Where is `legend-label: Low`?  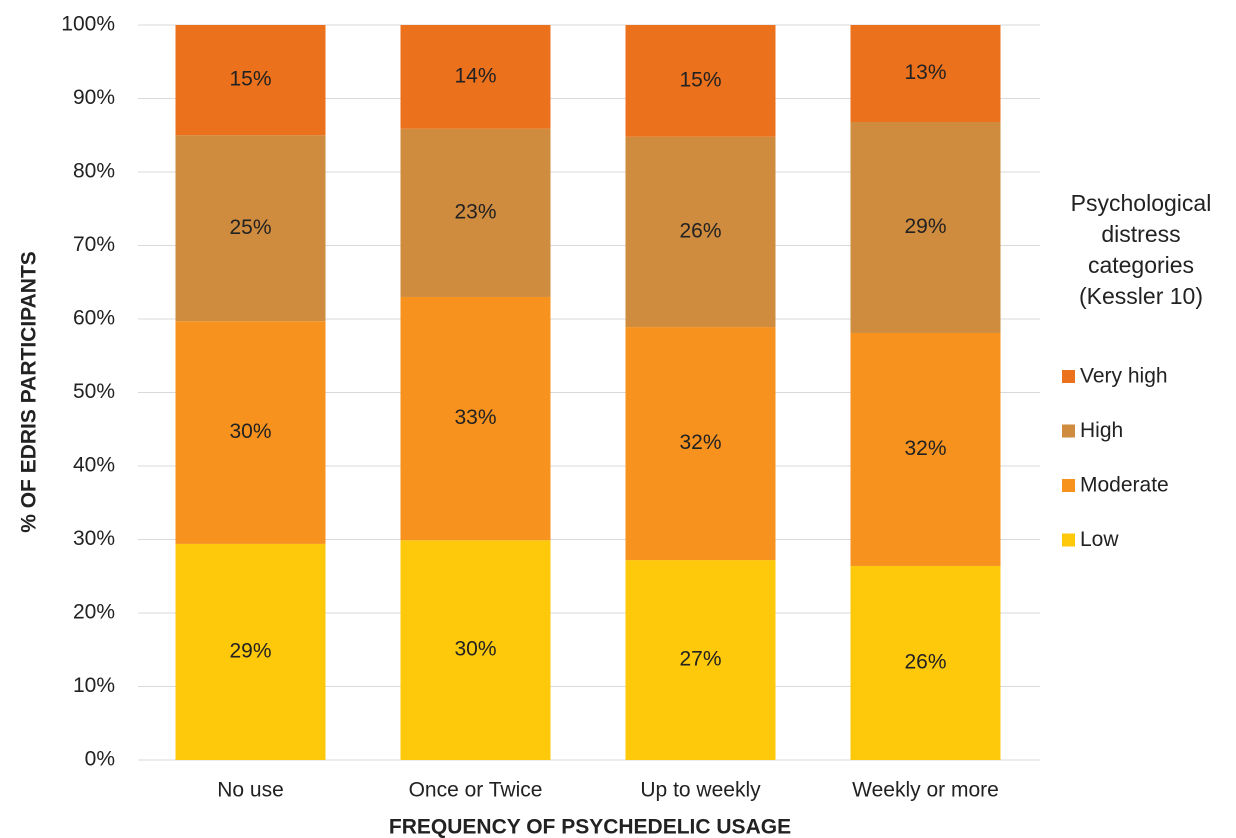 legend-label: Low is located at coordinates (1099, 539).